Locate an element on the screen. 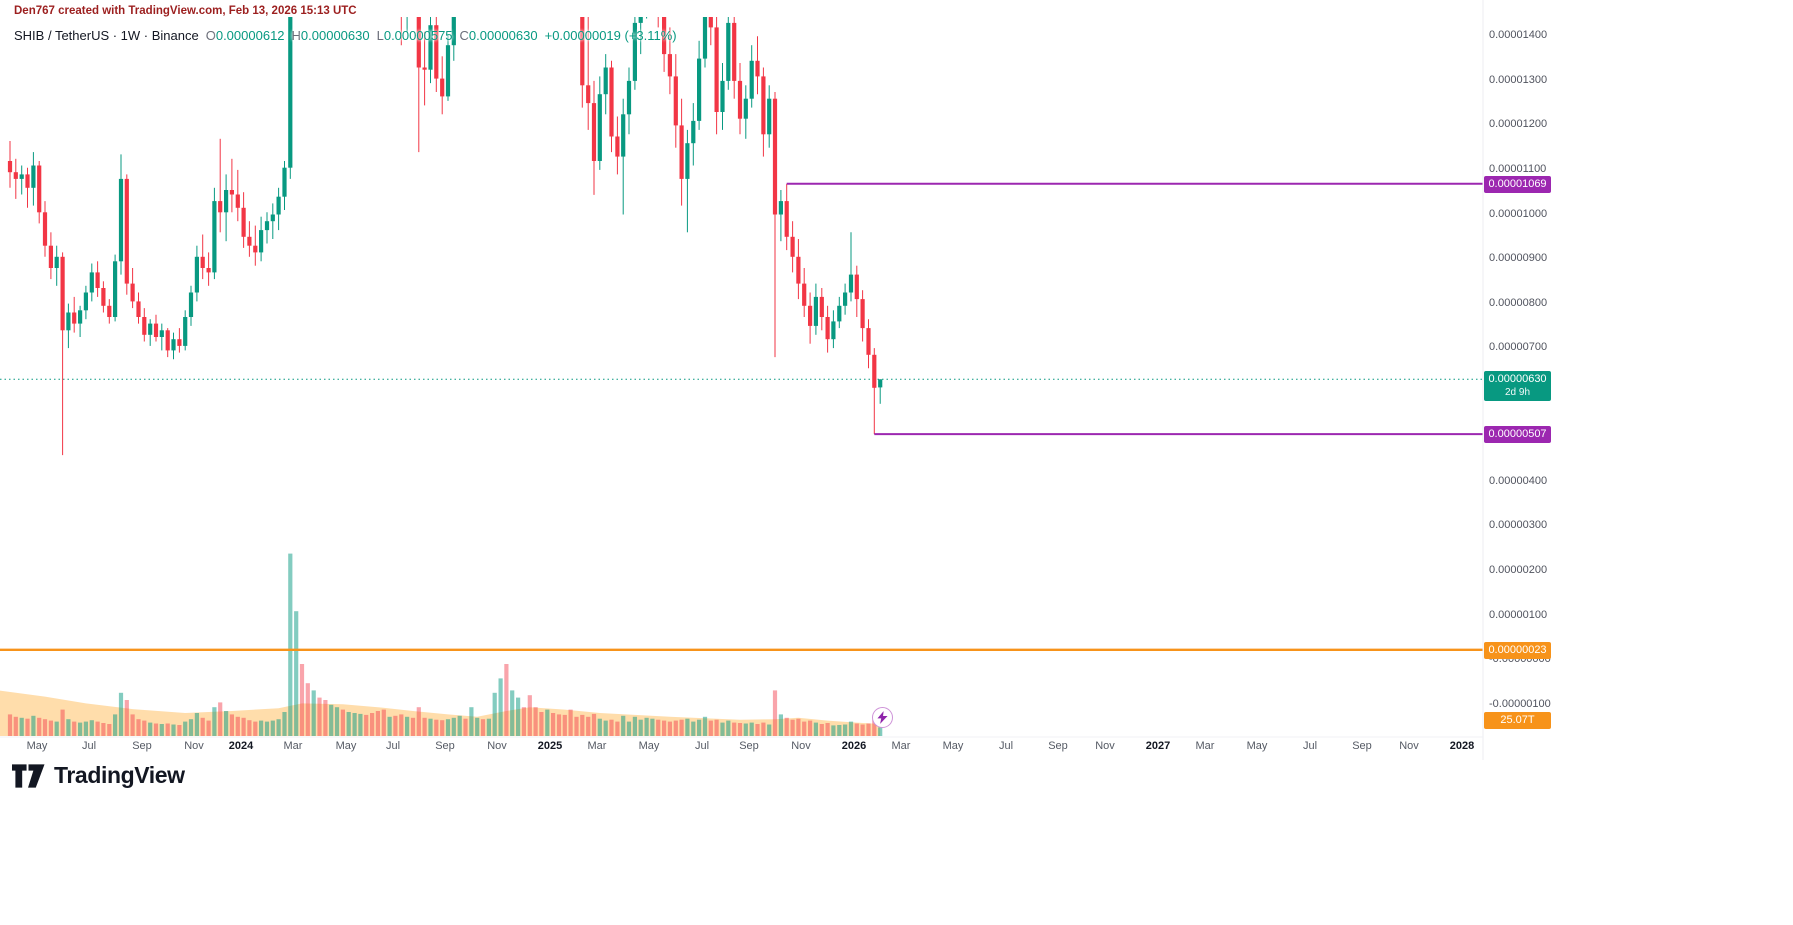 The width and height of the screenshot is (1793, 925). volume-ma-area is located at coordinates (440, 713).